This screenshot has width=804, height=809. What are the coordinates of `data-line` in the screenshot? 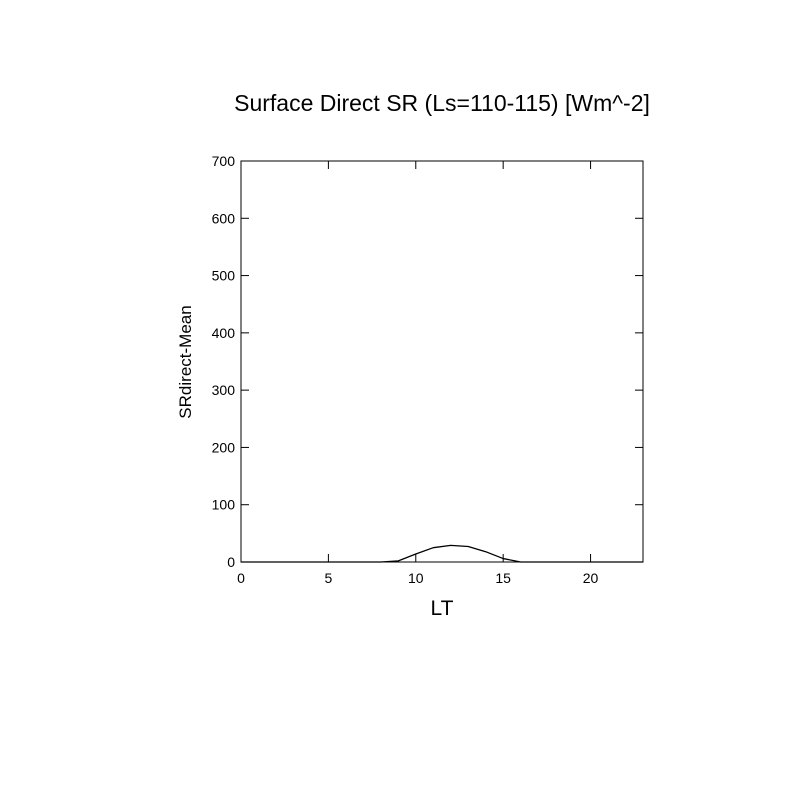 It's located at (442, 553).